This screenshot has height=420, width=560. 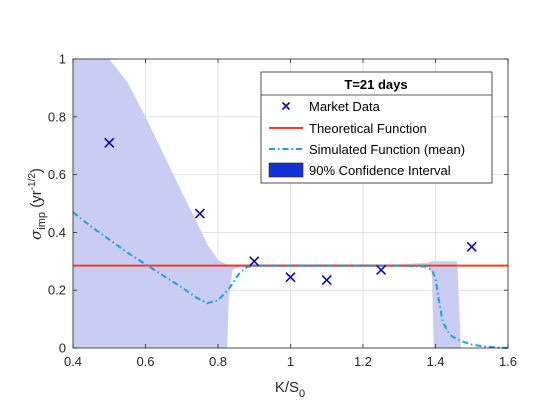 I want to click on x-tick-label: 1, so click(x=290, y=361).